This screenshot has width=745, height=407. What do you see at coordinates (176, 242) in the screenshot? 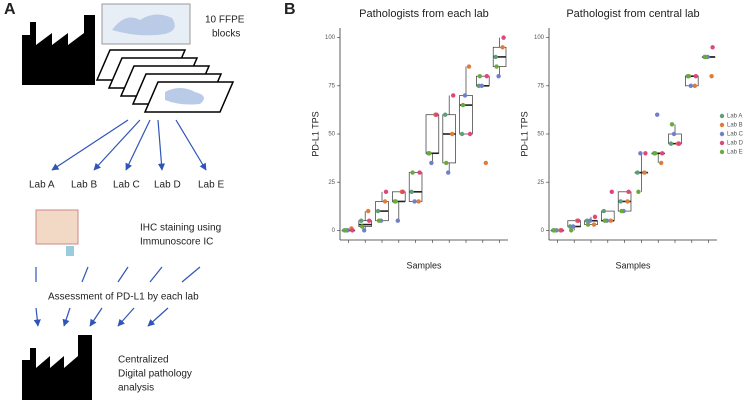
I see `staining-text: Immunoscore IC` at bounding box center [176, 242].